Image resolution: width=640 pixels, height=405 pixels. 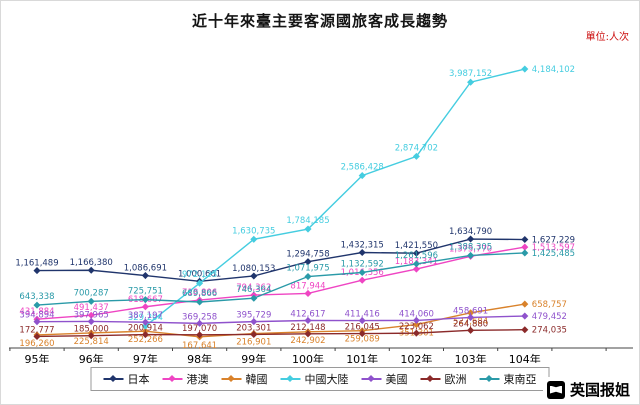 What do you see at coordinates (91, 357) in the screenshot?
I see `x-axis-label: 96年` at bounding box center [91, 357].